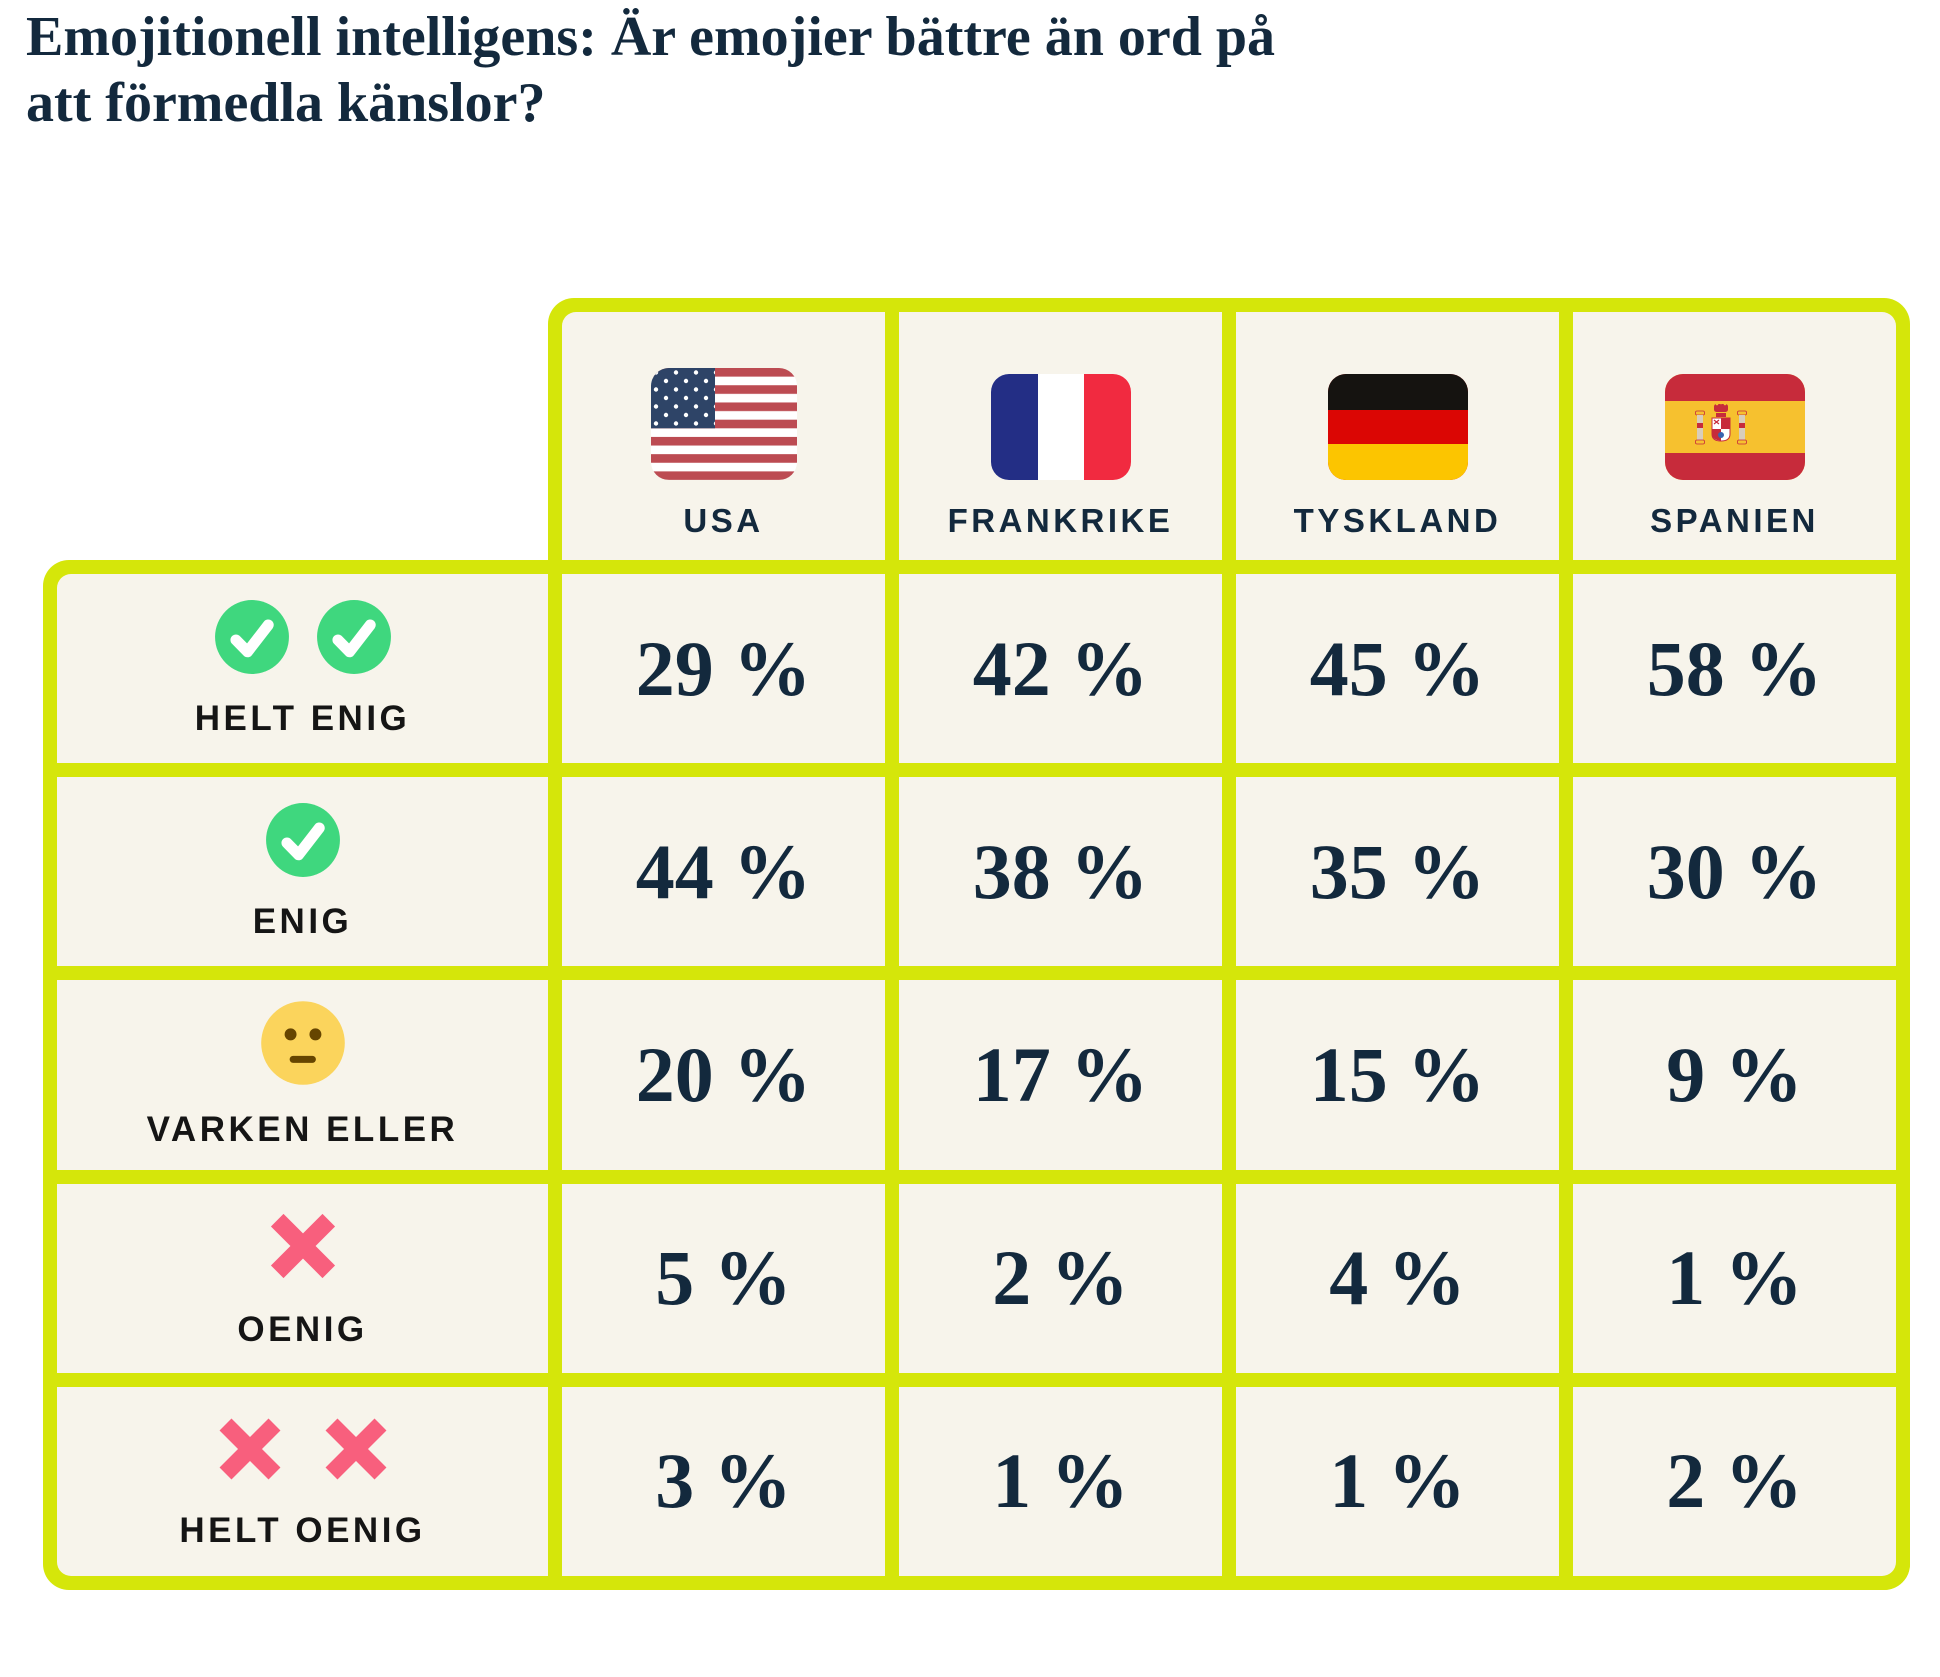  What do you see at coordinates (302, 1330) in the screenshot?
I see `row-label: OENIG` at bounding box center [302, 1330].